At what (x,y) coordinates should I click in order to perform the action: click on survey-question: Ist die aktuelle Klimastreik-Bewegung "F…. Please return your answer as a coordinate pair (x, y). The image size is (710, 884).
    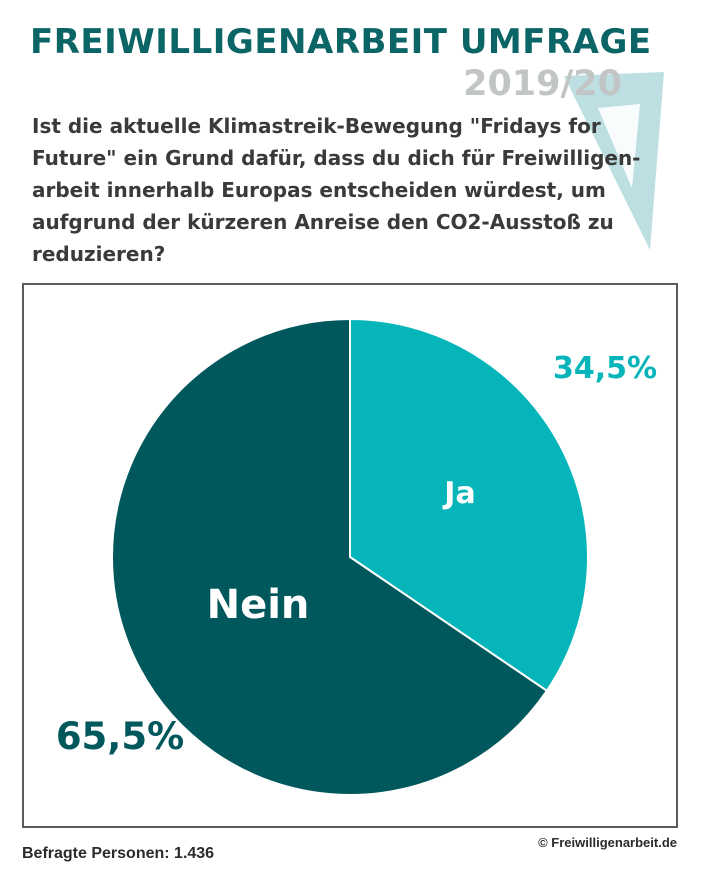
    Looking at the image, I should click on (336, 190).